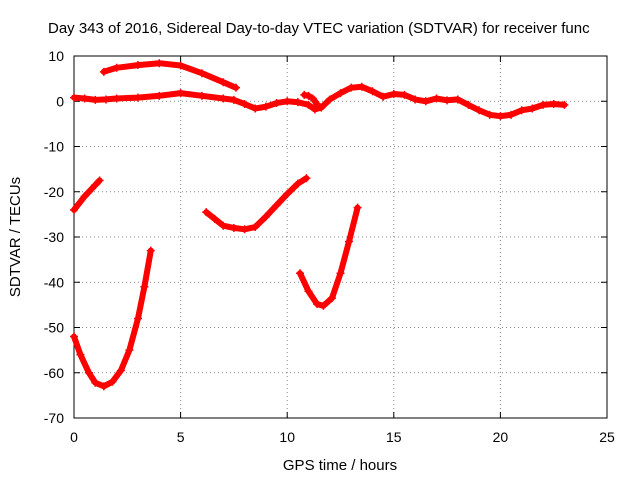 The width and height of the screenshot is (640, 480). I want to click on y-tick-label: -70, so click(54, 418).